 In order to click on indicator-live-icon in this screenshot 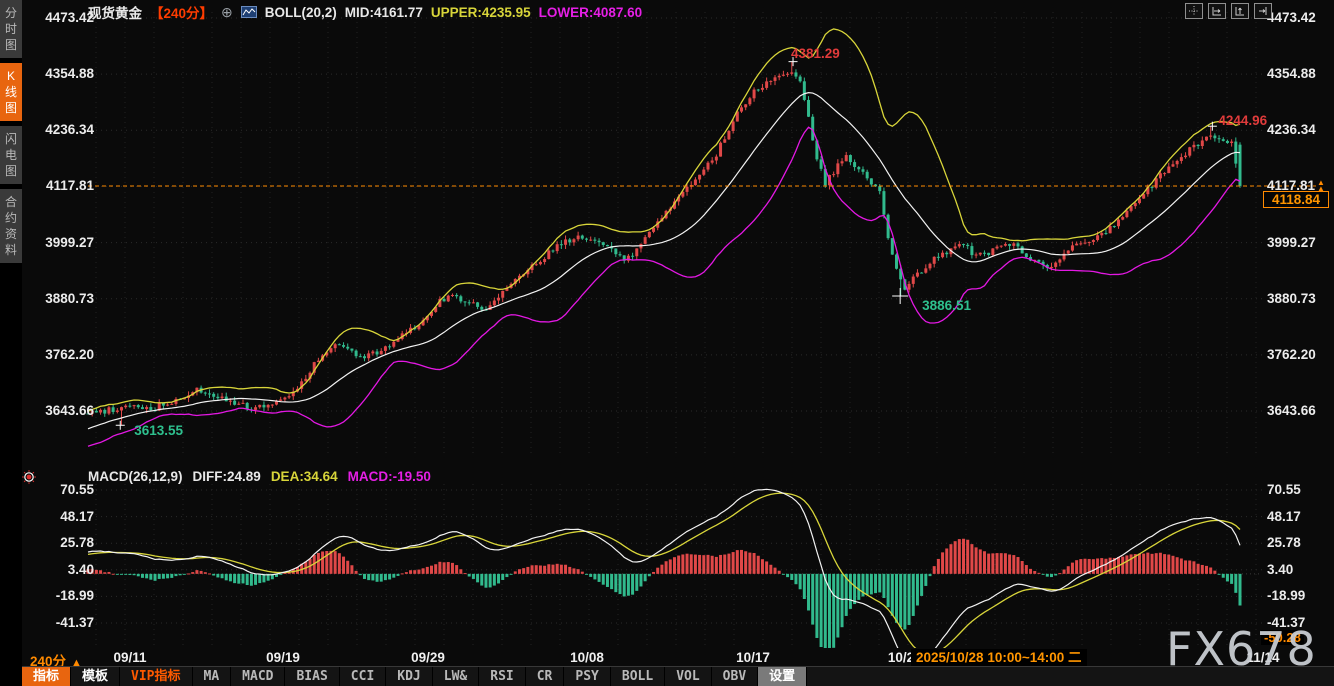, I will do `click(29, 479)`.